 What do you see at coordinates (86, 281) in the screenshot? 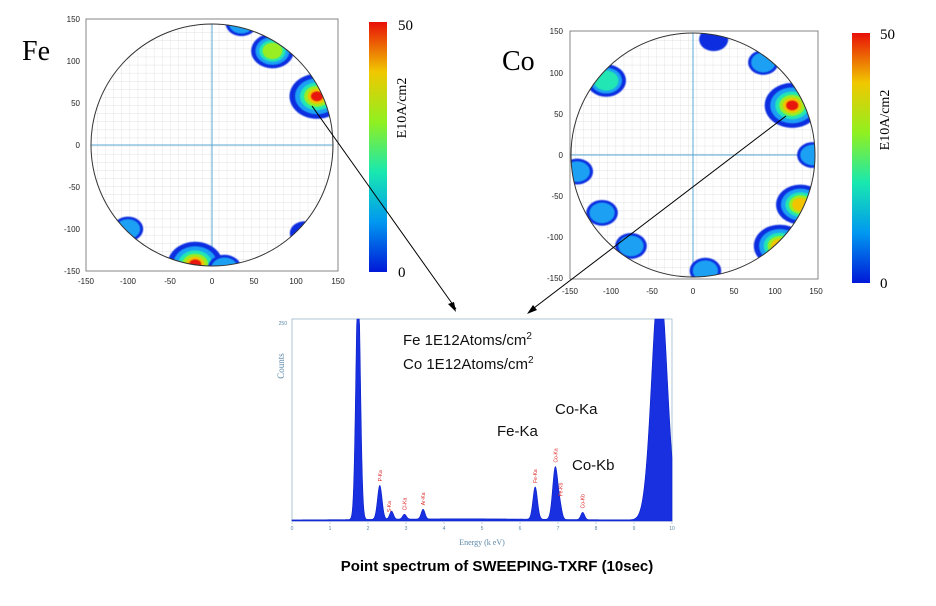
I see `fe-x-tick: -150` at bounding box center [86, 281].